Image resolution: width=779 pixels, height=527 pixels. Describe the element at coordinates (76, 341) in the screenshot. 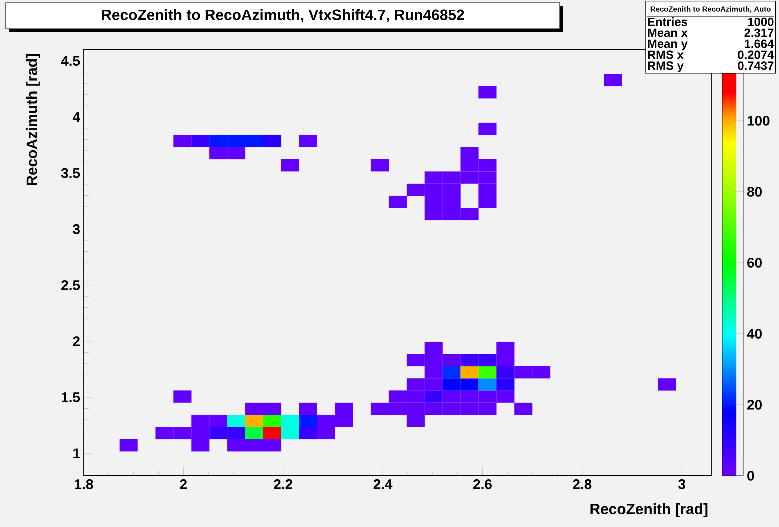

I see `y-tick-label: 2` at that location.